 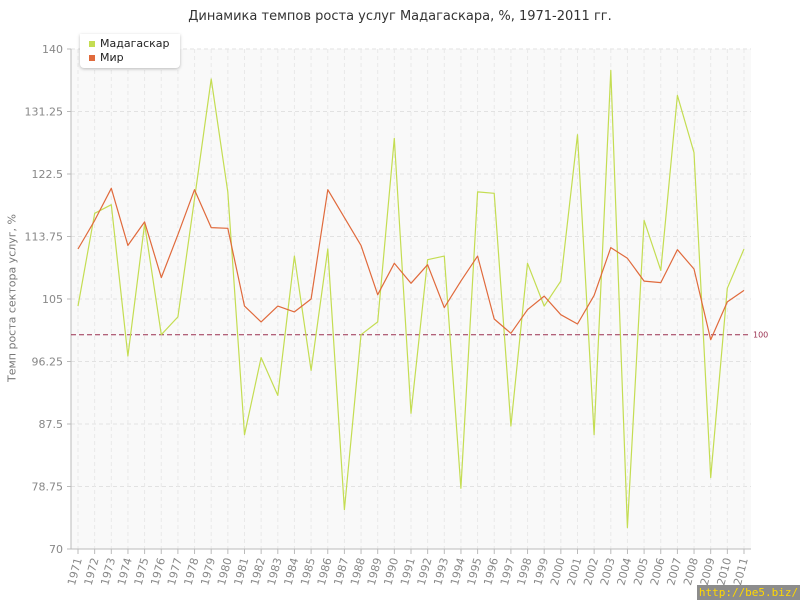 I want to click on reference-line: 100, so click(x=419, y=335).